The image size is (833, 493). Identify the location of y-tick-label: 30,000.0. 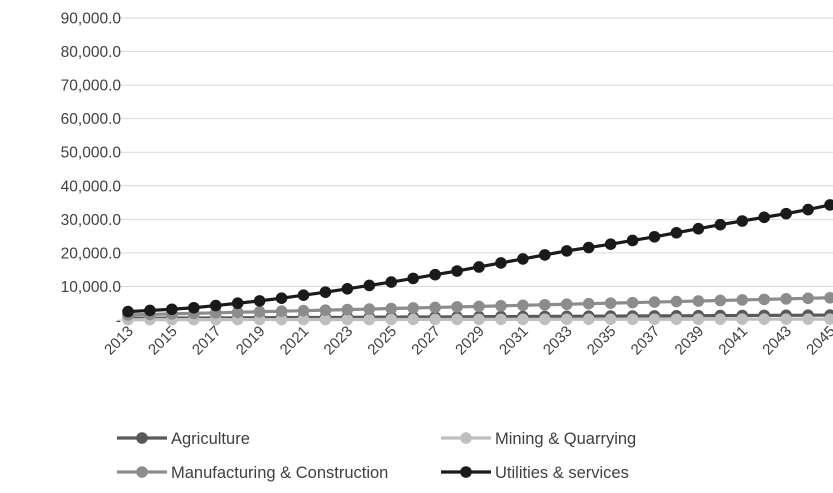
(91, 220).